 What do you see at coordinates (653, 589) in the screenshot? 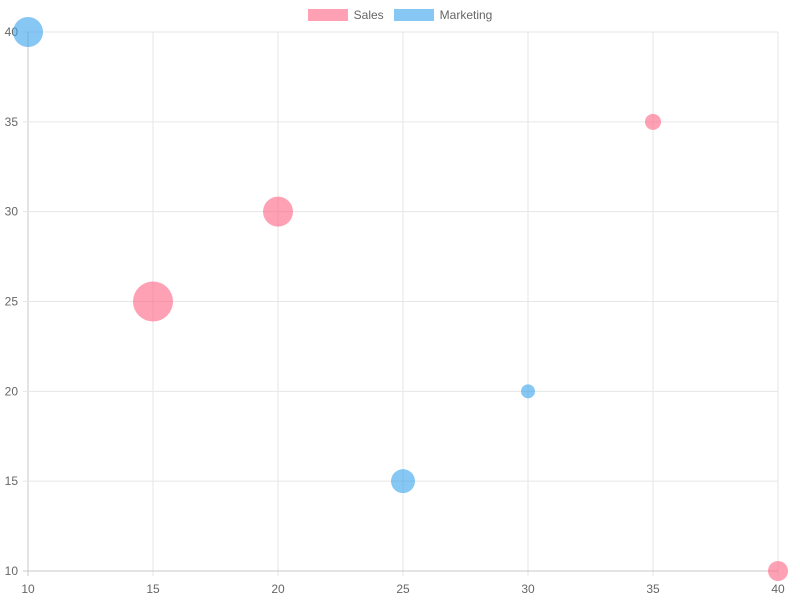
I see `x-tick-label: 35` at bounding box center [653, 589].